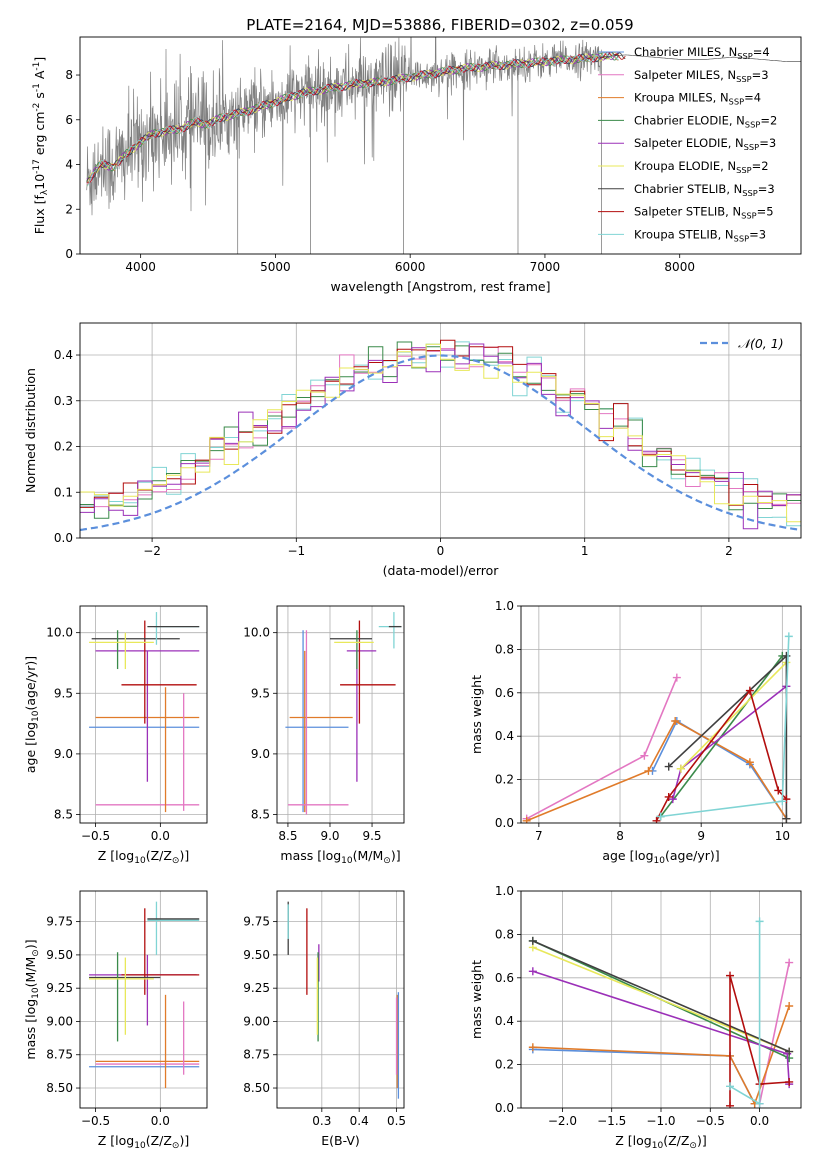 The height and width of the screenshot is (1170, 819). I want to click on y-tick-label: 10.0, so click(59, 633).